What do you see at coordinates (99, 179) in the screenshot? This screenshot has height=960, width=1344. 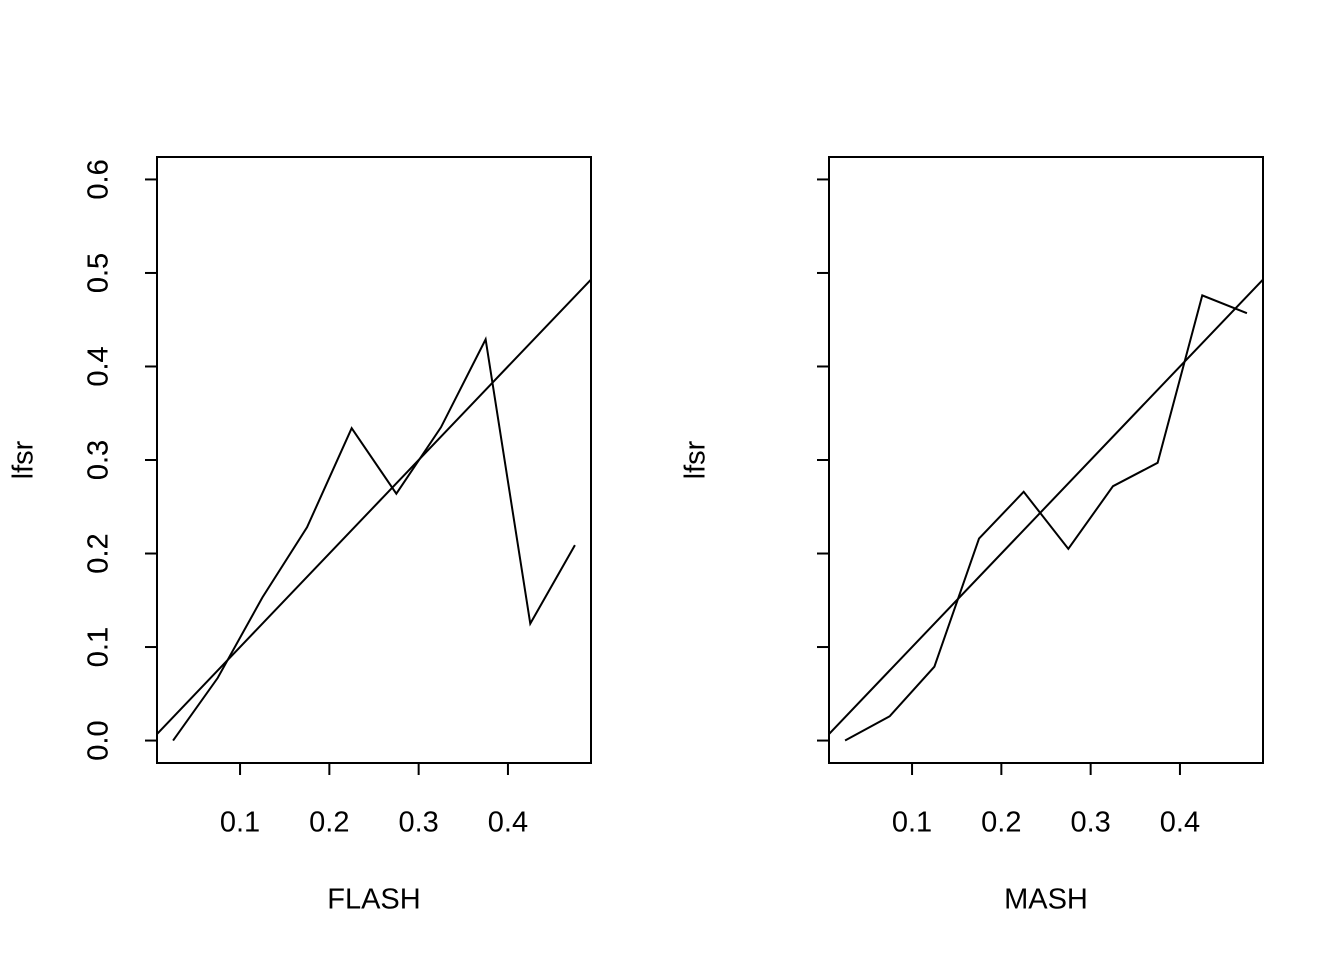 I see `y-tick-label: 0.6` at bounding box center [99, 179].